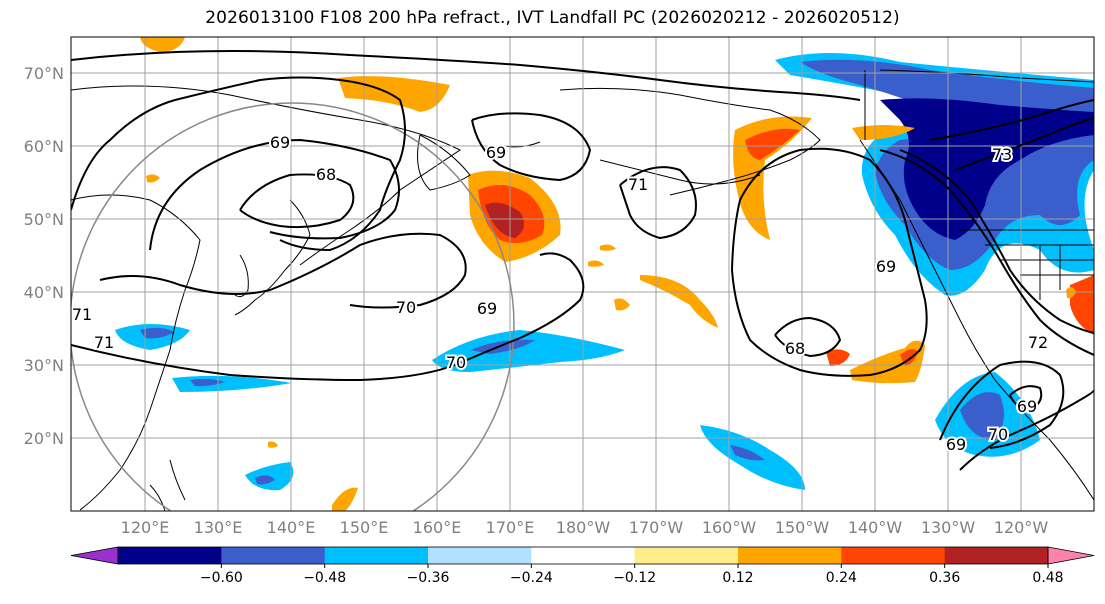  What do you see at coordinates (272, 257) in the screenshot?
I see `coast-japan` at bounding box center [272, 257].